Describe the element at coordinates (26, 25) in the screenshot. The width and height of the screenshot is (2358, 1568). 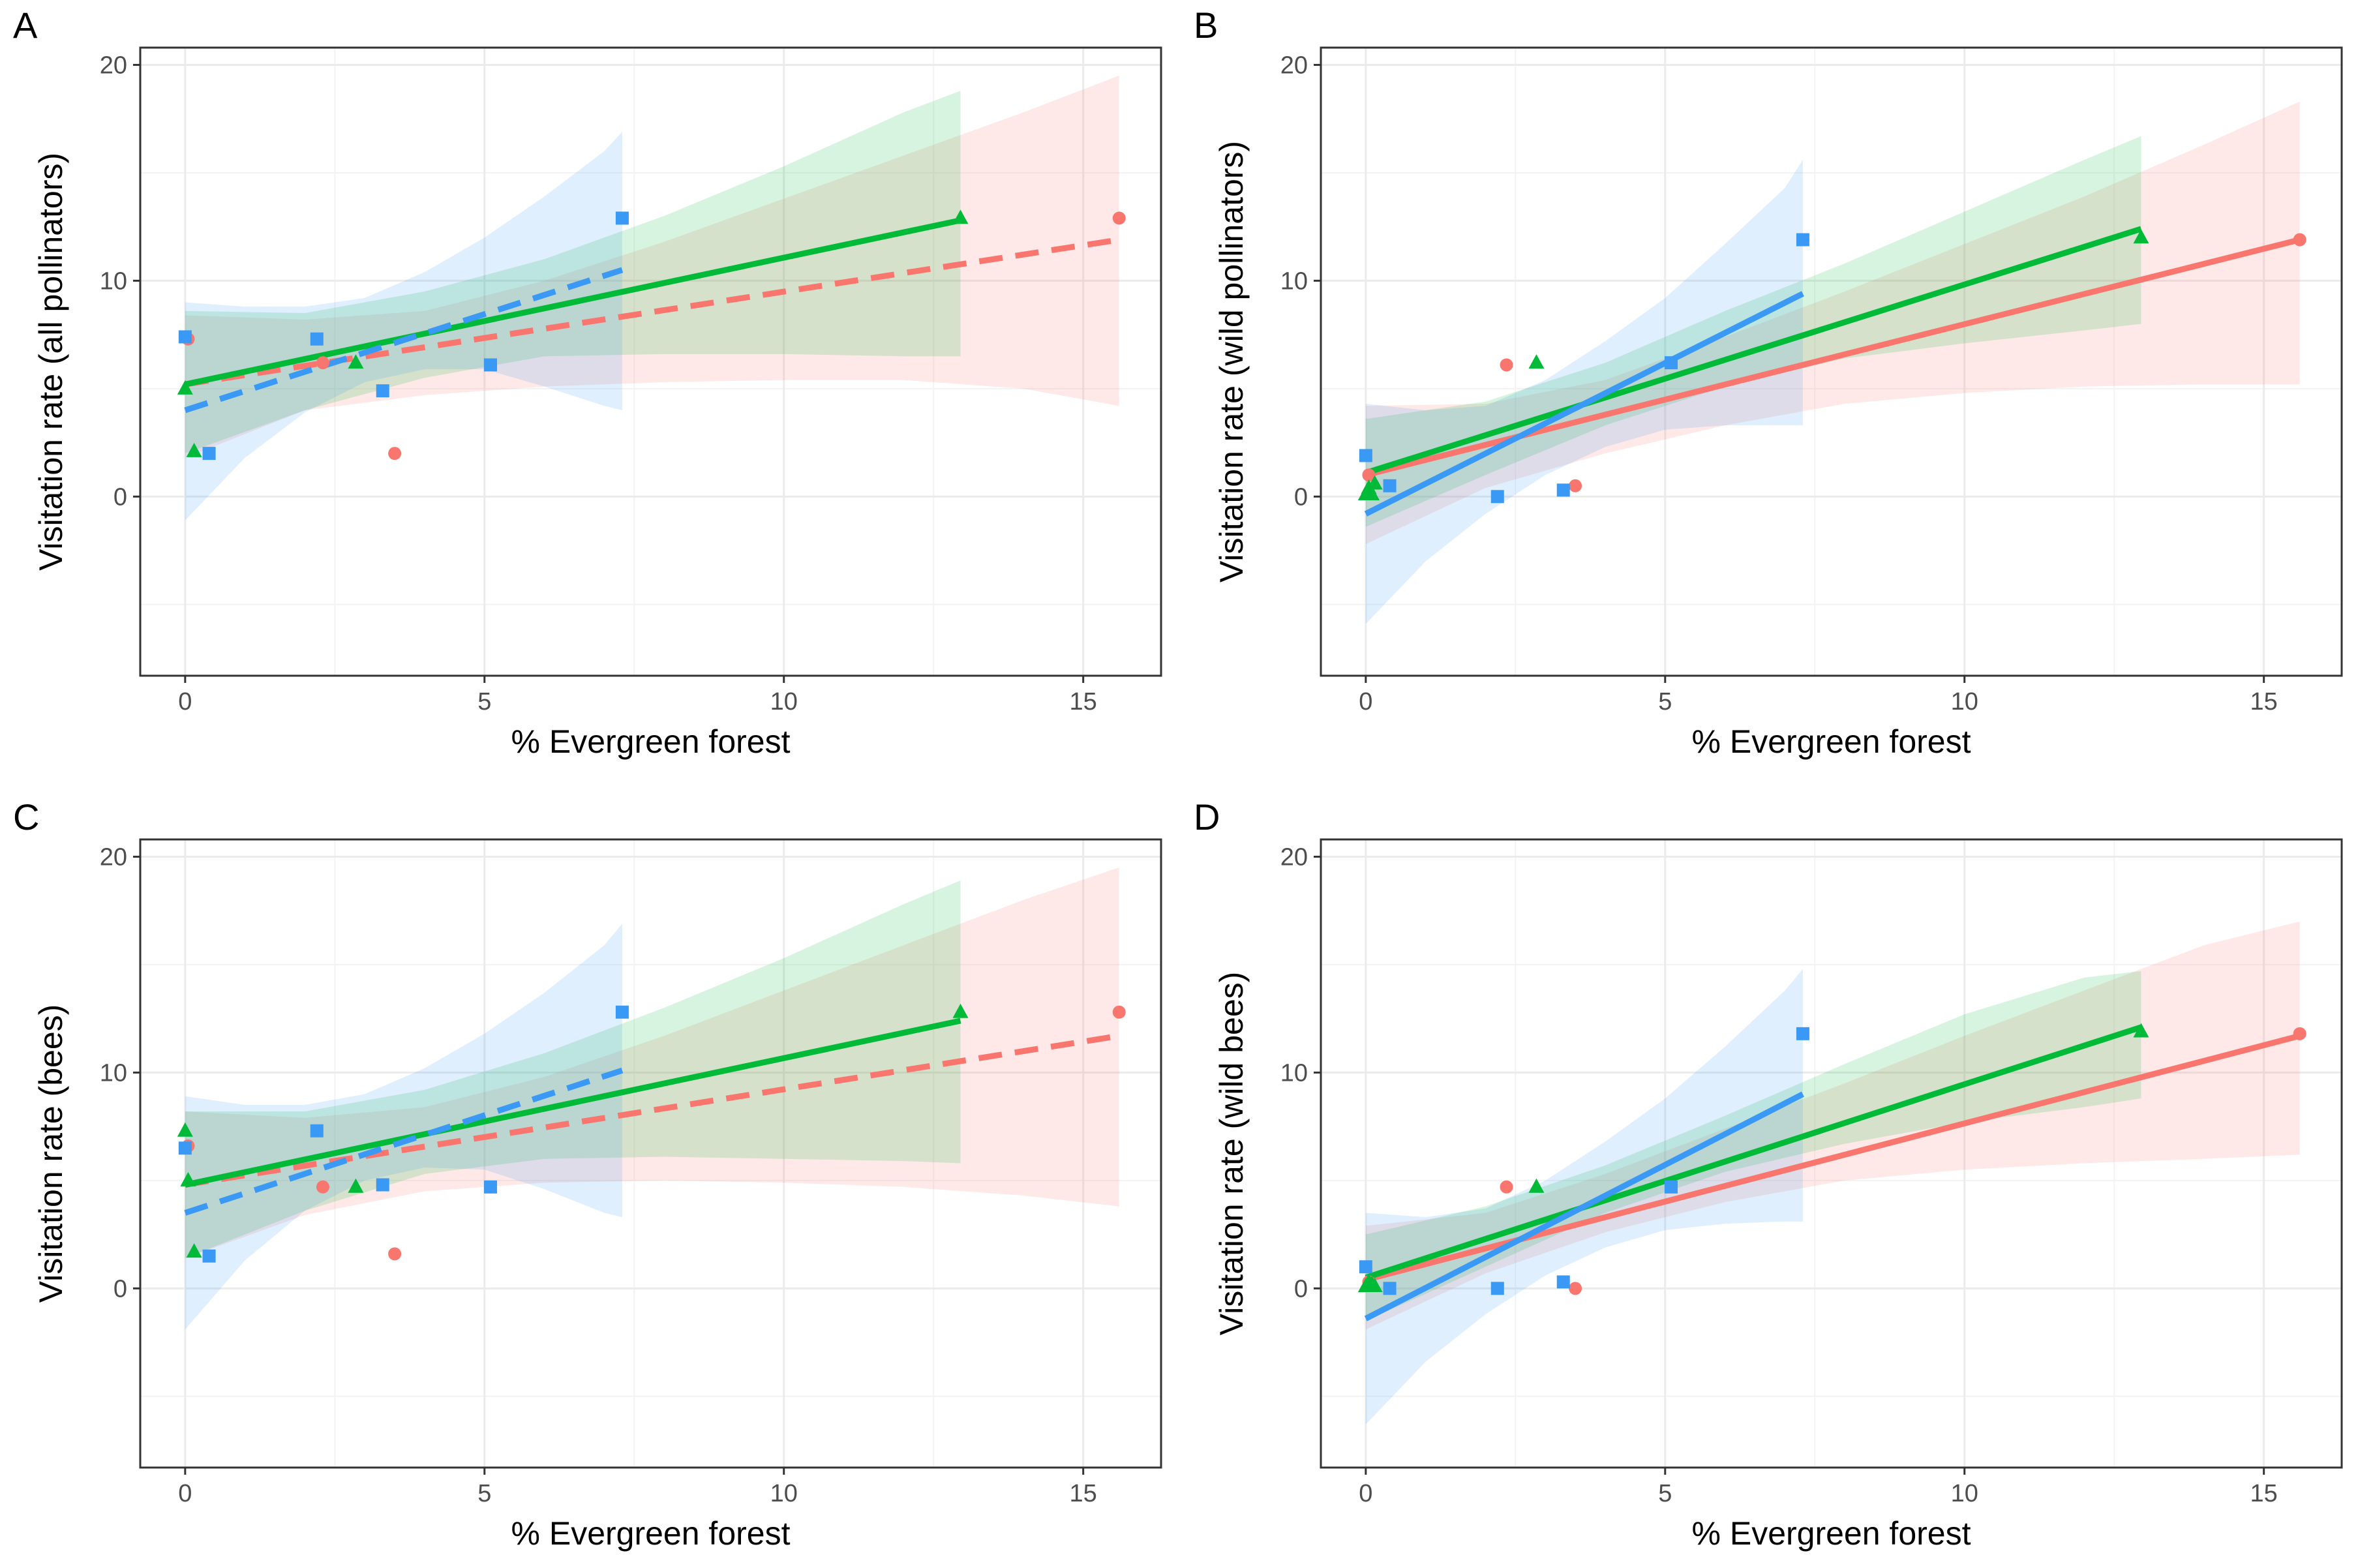
I see `panel-label: A` at that location.